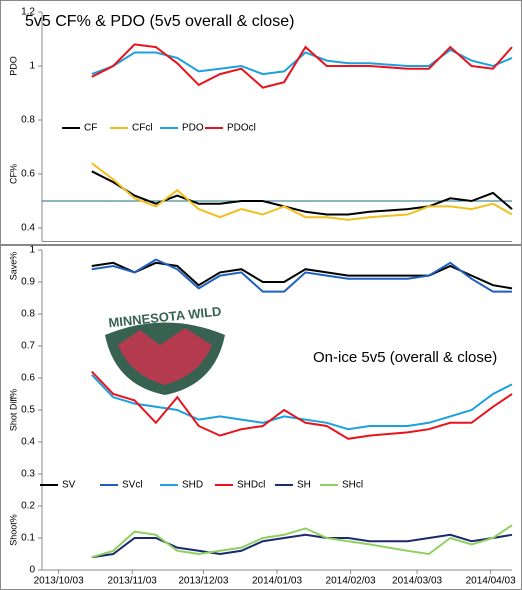  What do you see at coordinates (28, 346) in the screenshot?
I see `y-tick-label: 0.7` at bounding box center [28, 346].